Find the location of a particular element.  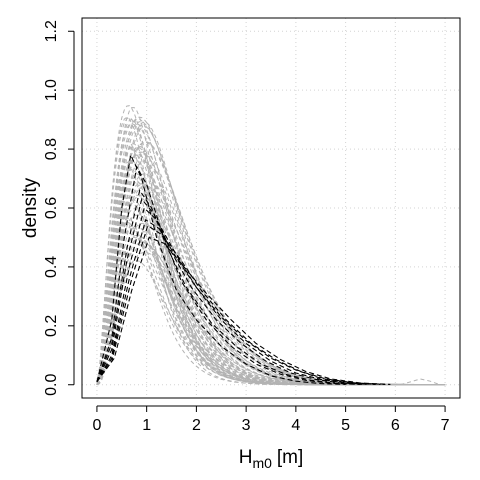

x-axis: 0 1 2 3 4 5 6 7 is located at coordinates (271, 419).